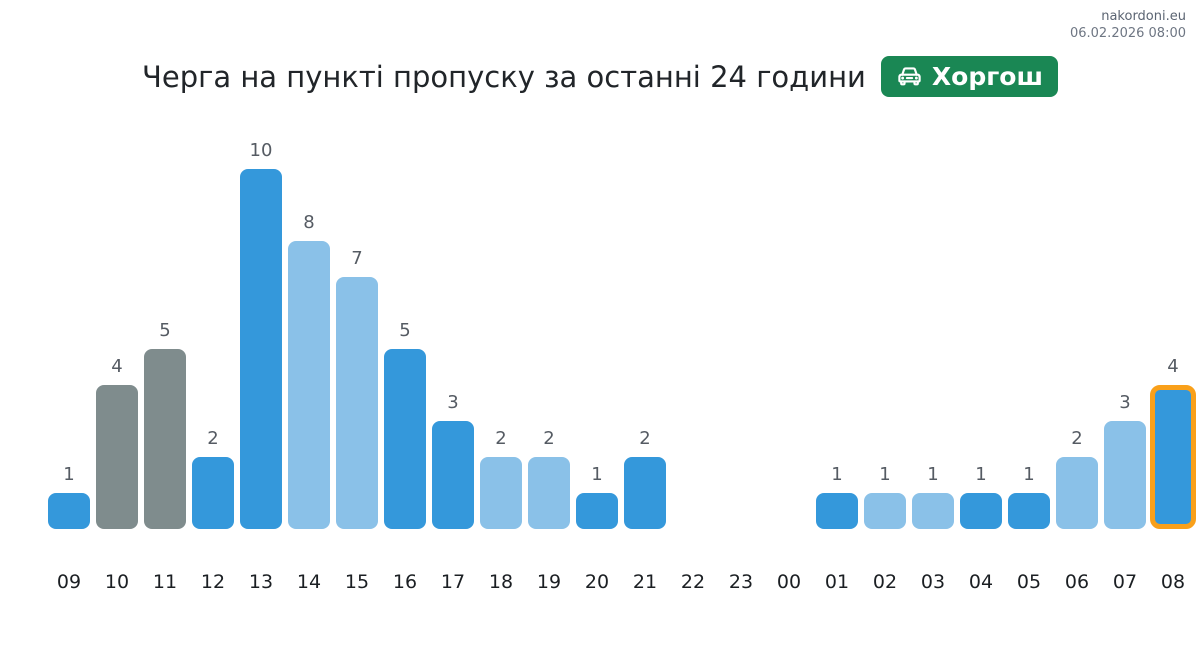 This screenshot has width=1200, height=651. I want to click on bar-value-04: 1, so click(981, 474).